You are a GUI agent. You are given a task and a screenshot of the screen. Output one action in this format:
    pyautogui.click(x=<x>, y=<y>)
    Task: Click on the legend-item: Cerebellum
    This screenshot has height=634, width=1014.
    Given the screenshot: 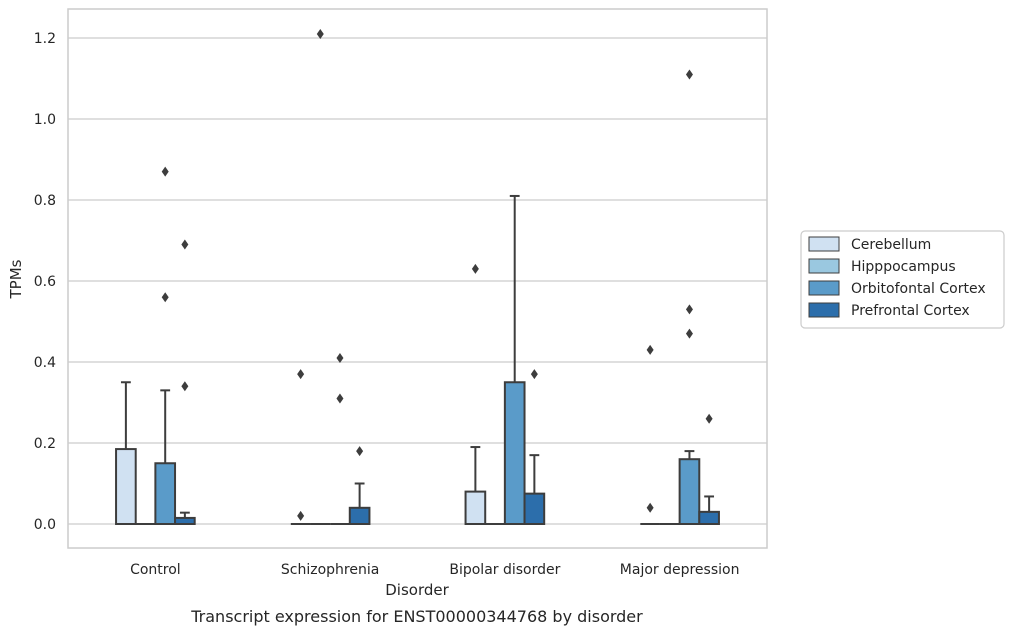 What is the action you would take?
    pyautogui.click(x=869, y=244)
    